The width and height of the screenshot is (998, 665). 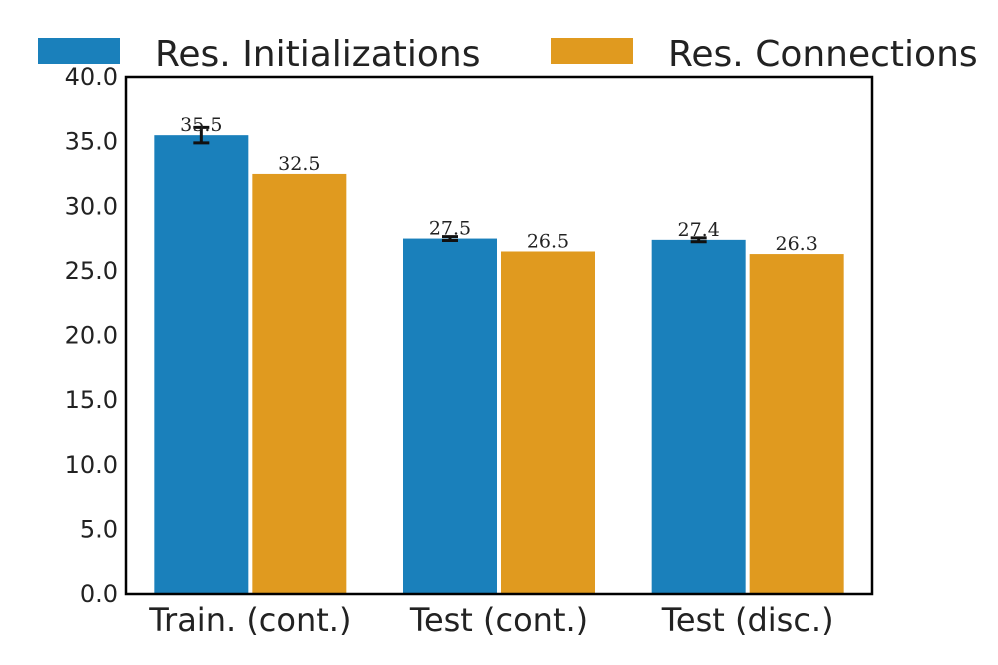 I want to click on legend-label: Res. Initializations, so click(x=317, y=54).